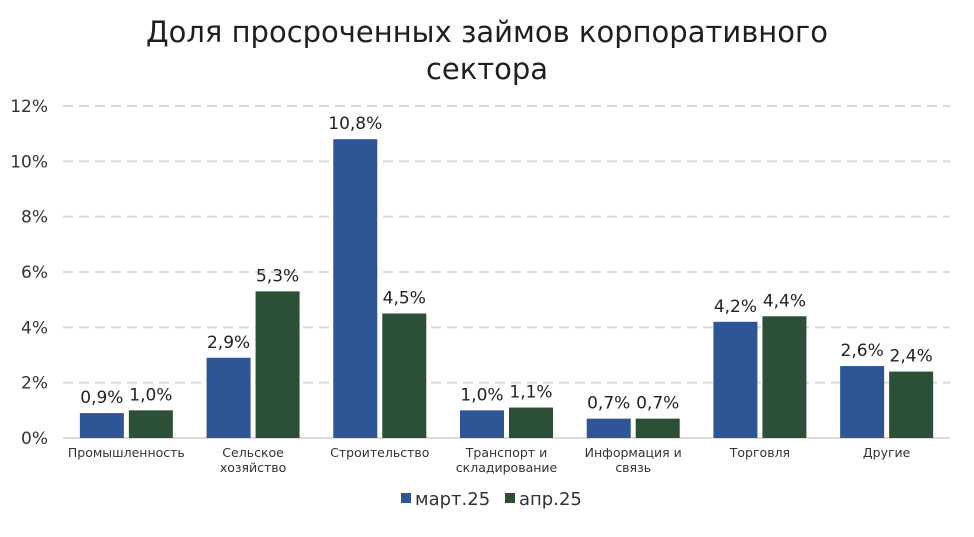  Describe the element at coordinates (34, 384) in the screenshot. I see `y-tick-label: 2%` at that location.